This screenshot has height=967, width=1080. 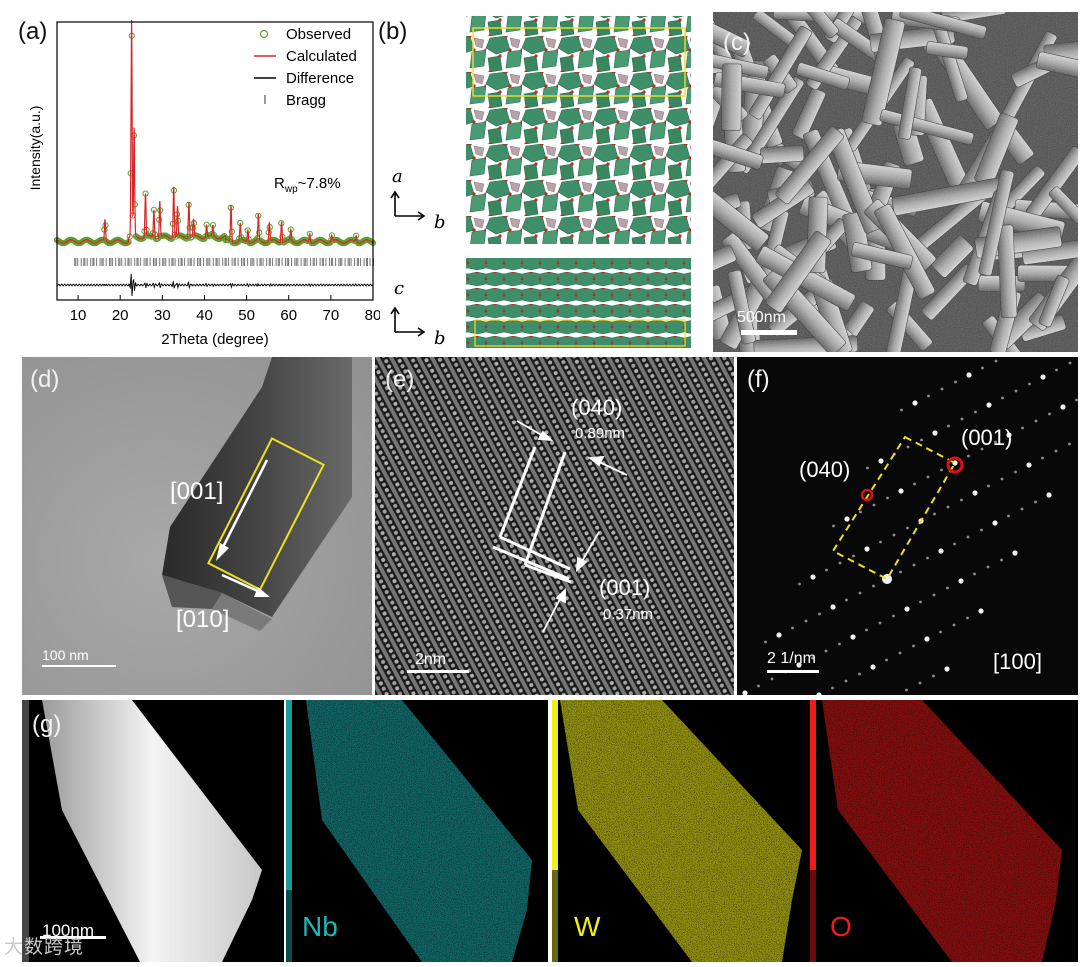 I want to click on dir-010-arrow, so click(x=241, y=583).